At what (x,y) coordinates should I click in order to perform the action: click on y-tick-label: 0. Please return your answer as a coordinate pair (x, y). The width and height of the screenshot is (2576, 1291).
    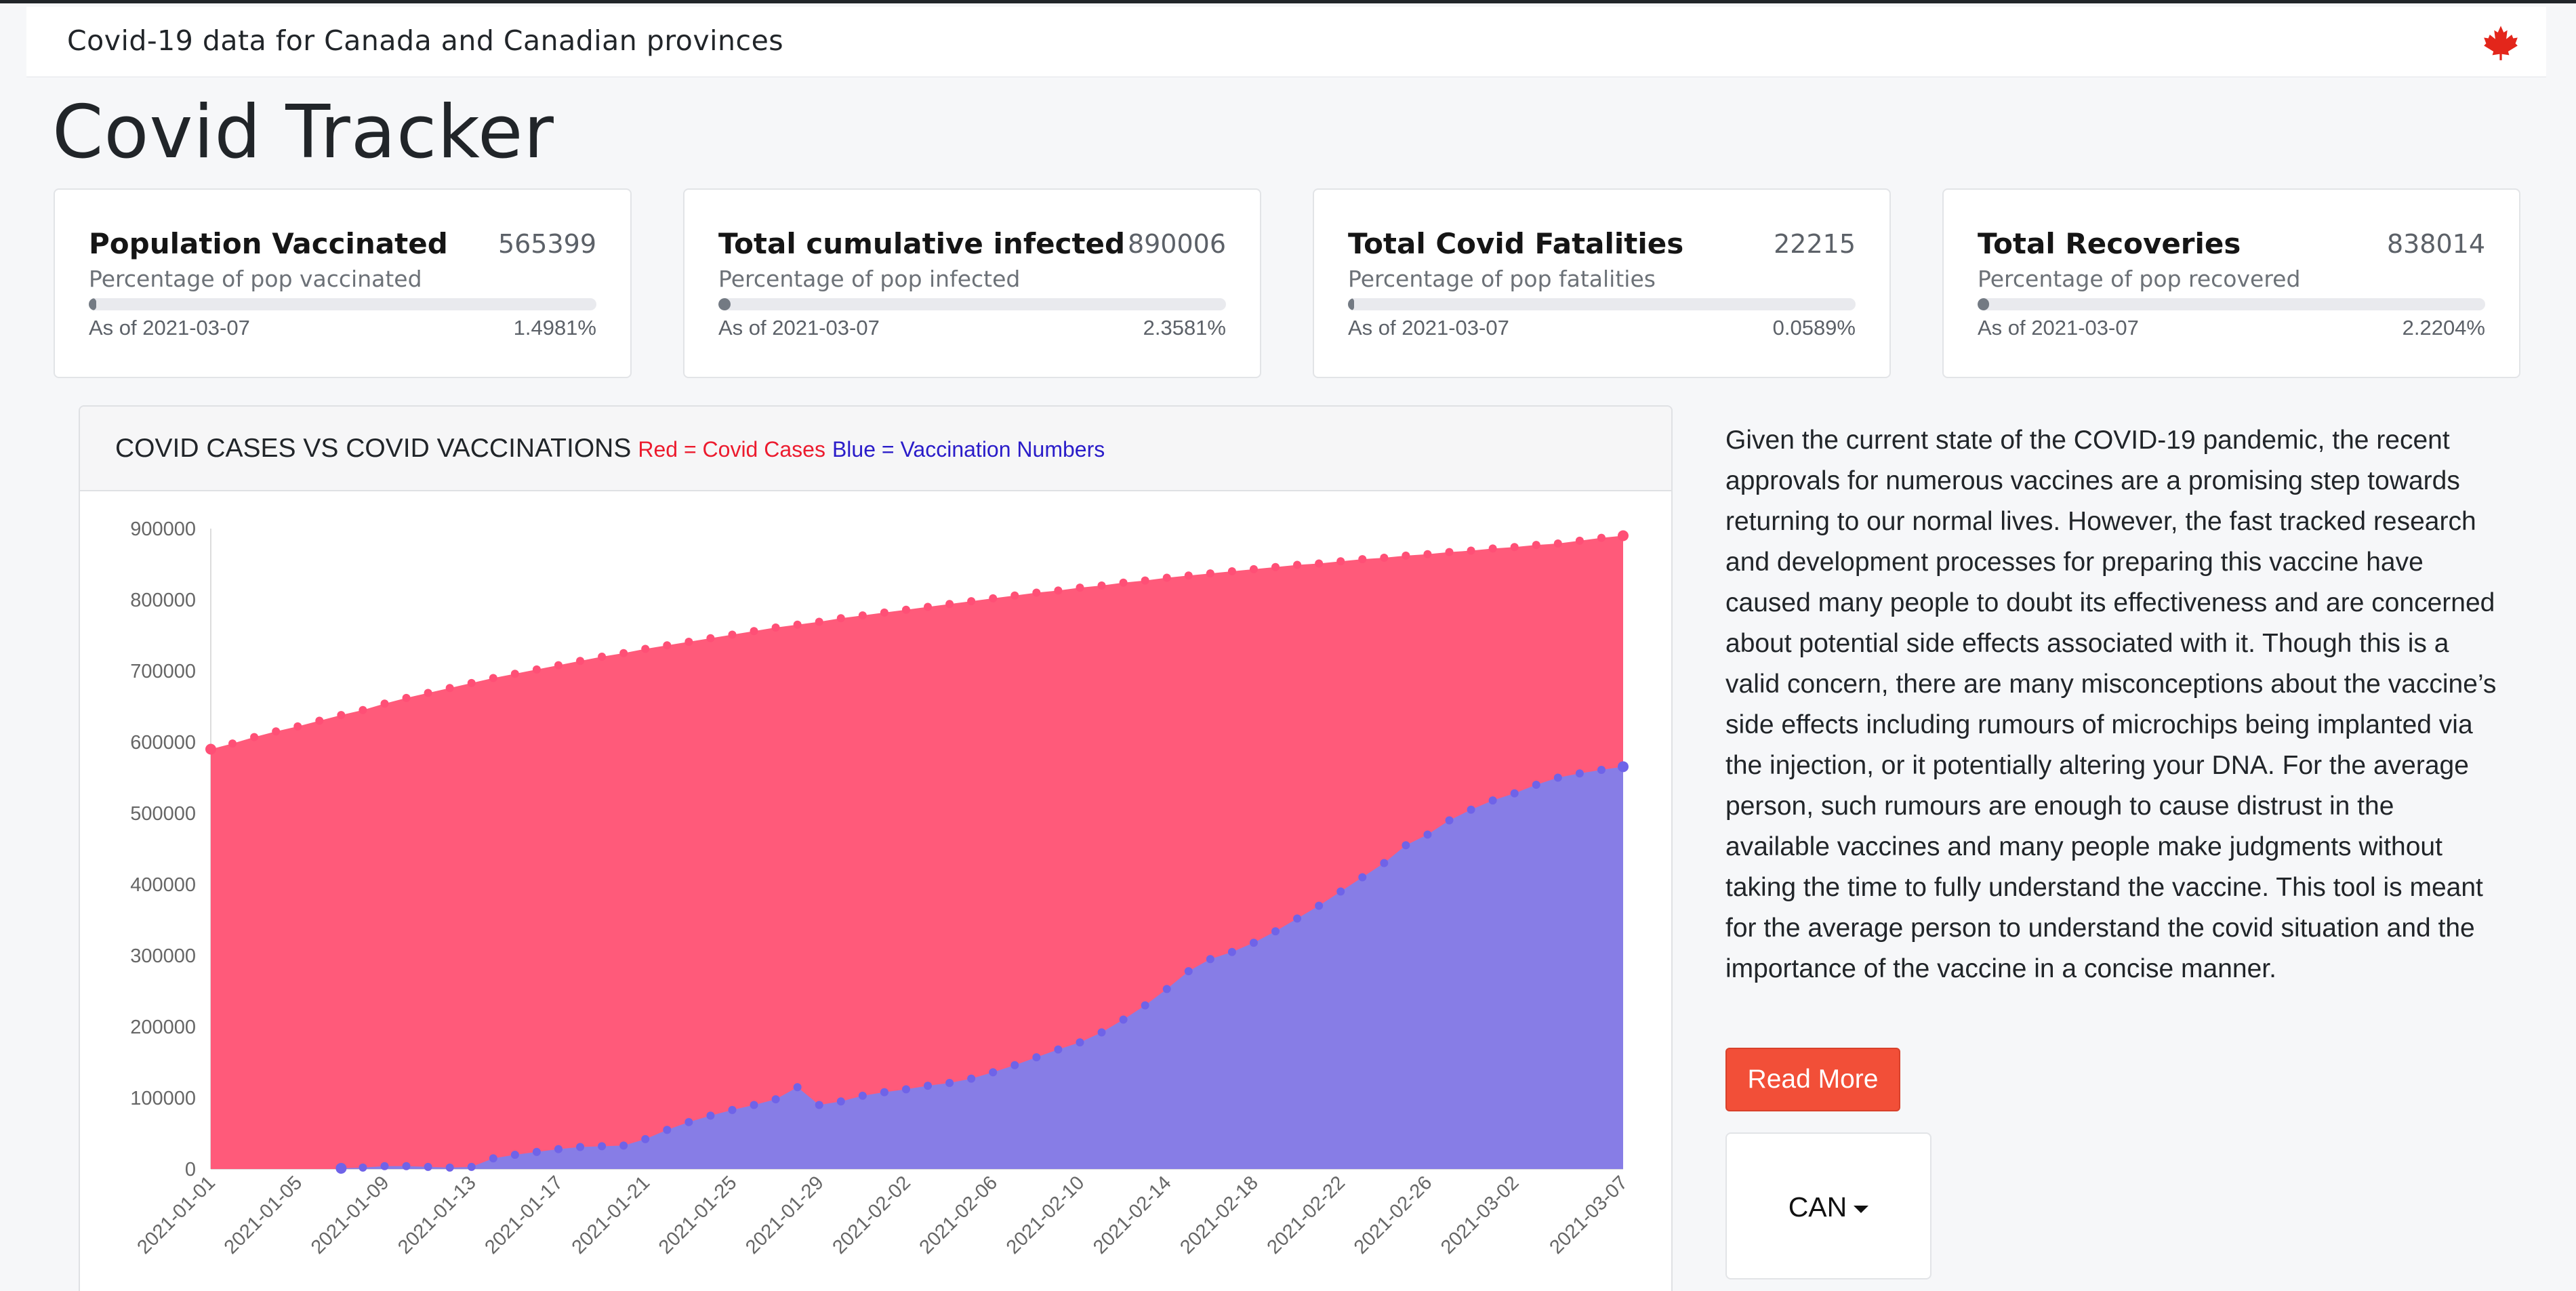
    Looking at the image, I should click on (191, 1170).